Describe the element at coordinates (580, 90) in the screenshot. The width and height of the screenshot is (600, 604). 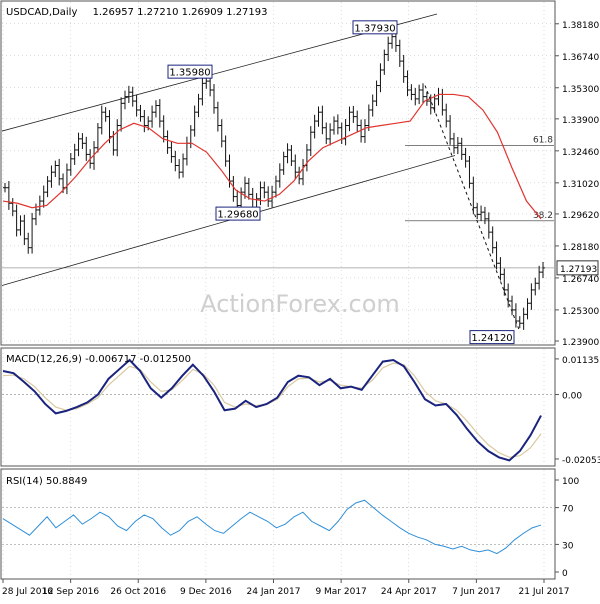
I see `price-y-label: 1.35300` at that location.